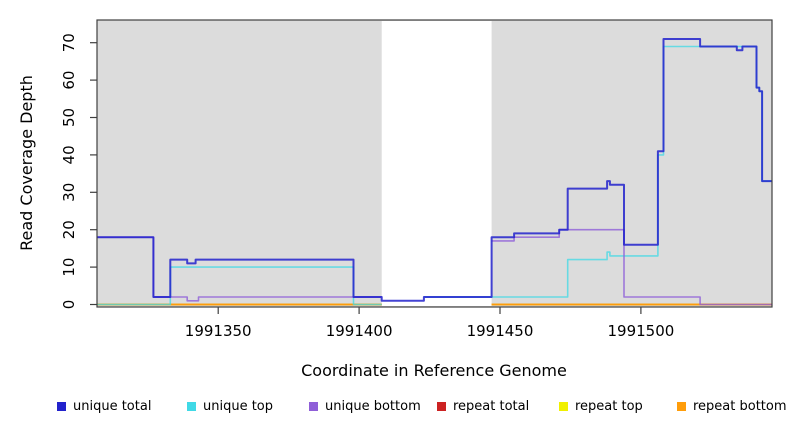 This screenshot has width=792, height=432. Describe the element at coordinates (359, 331) in the screenshot. I see `x-tick-label: 1991400` at that location.